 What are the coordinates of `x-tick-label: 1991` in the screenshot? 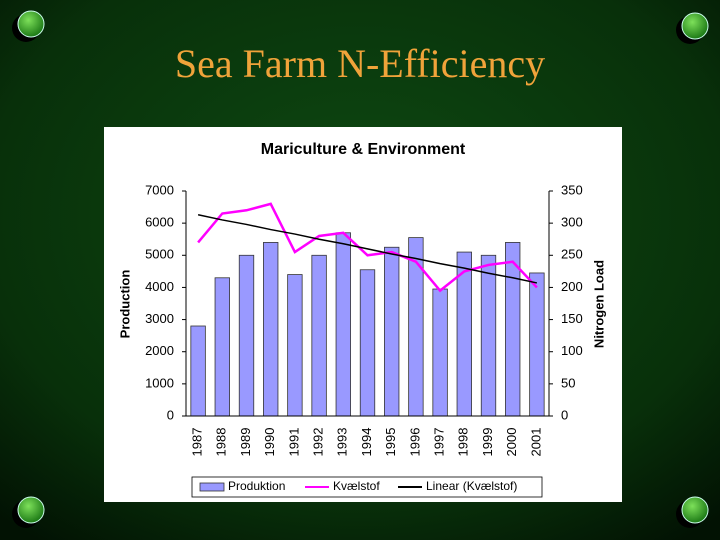 It's located at (293, 442).